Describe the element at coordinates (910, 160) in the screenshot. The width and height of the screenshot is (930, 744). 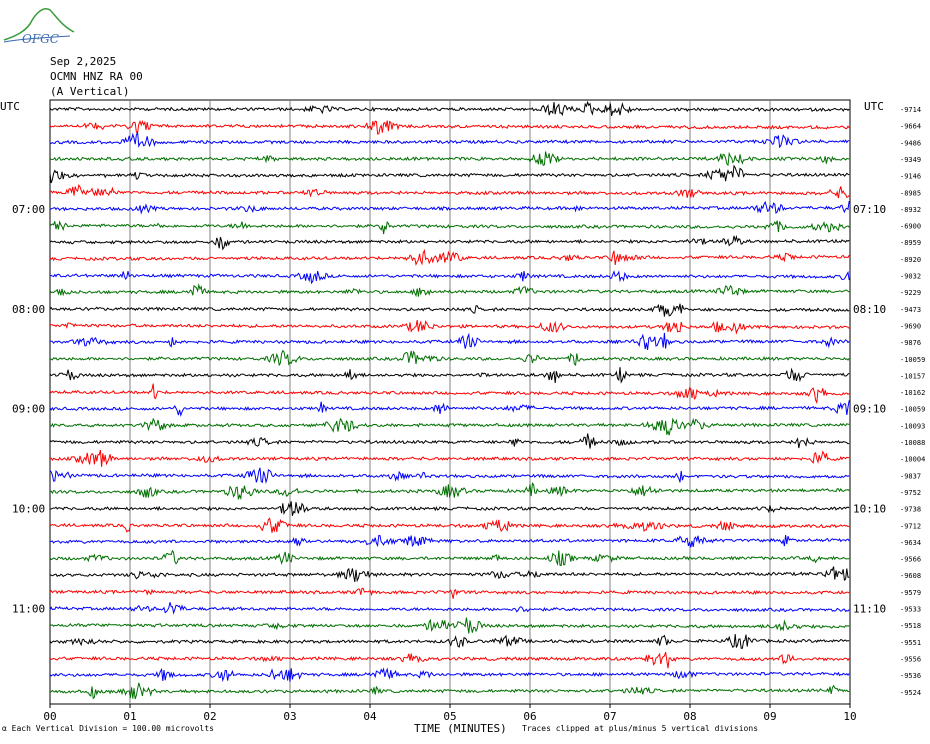
I see `trace-offset-label: -9349` at that location.